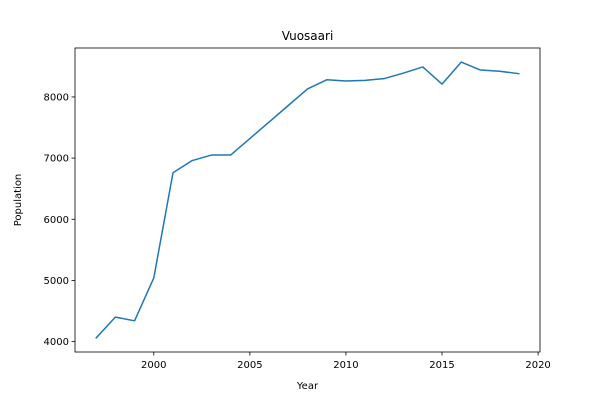 The width and height of the screenshot is (600, 400). I want to click on x-tick-label: 2020, so click(537, 365).